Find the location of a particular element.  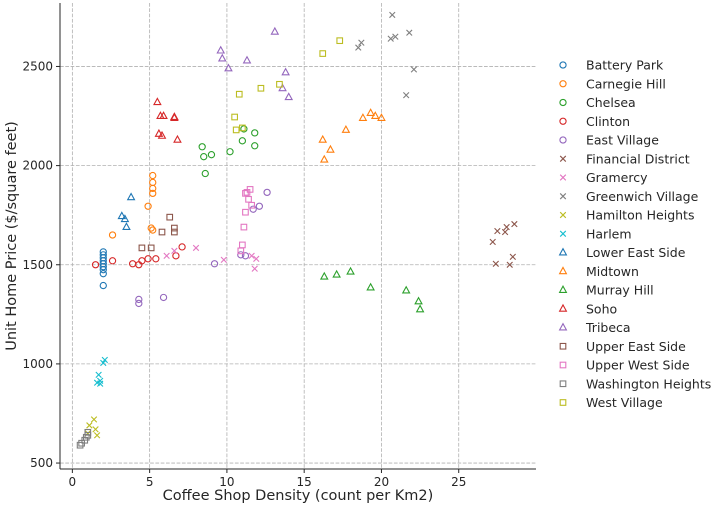

legend-item: Hamilton Heights is located at coordinates (626, 215).